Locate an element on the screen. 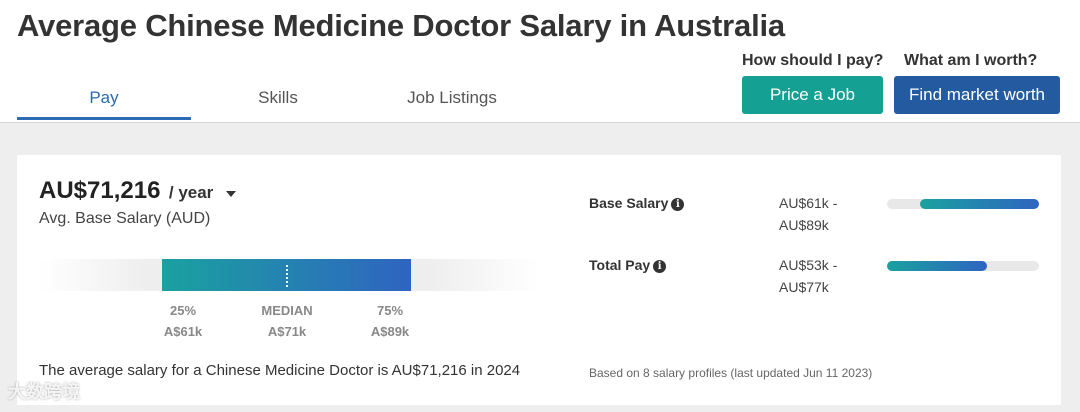  total-pay-bar-track is located at coordinates (963, 266).